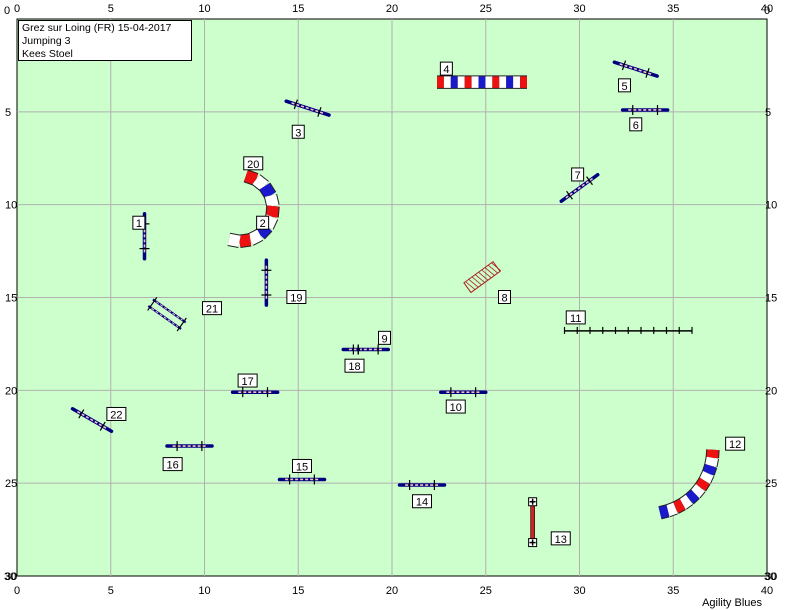  I want to click on double-jump-obstacle, so click(167, 314).